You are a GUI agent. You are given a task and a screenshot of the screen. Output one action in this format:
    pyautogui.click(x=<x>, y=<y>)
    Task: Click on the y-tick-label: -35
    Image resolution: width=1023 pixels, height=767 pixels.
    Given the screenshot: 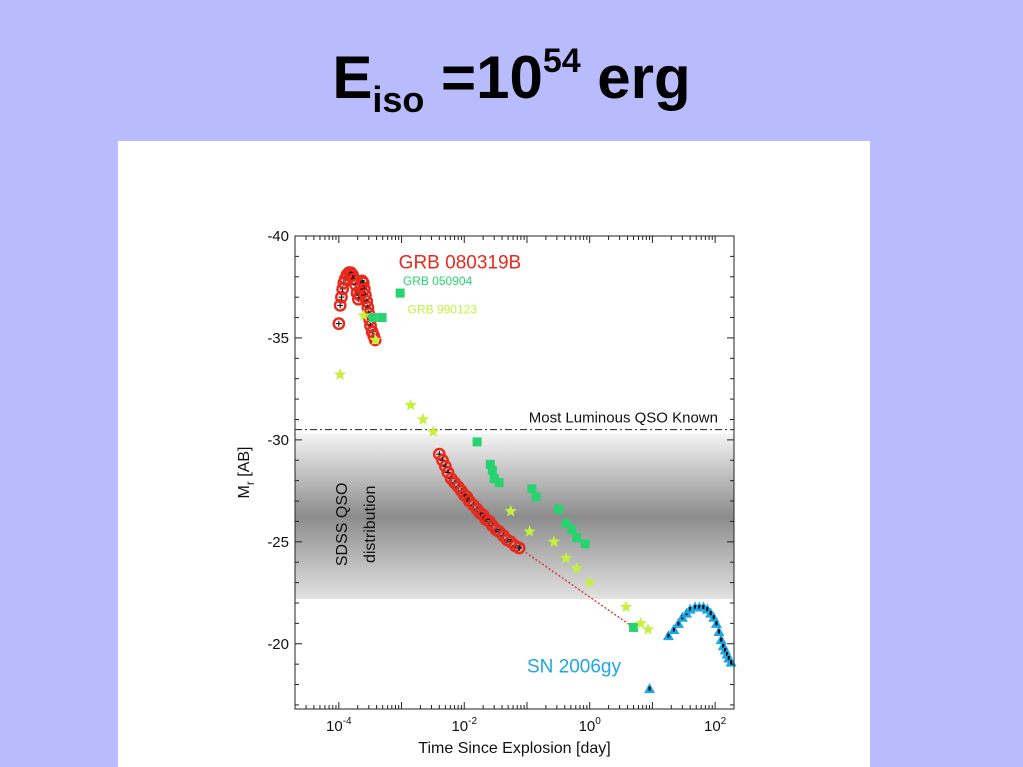 What is the action you would take?
    pyautogui.click(x=278, y=338)
    